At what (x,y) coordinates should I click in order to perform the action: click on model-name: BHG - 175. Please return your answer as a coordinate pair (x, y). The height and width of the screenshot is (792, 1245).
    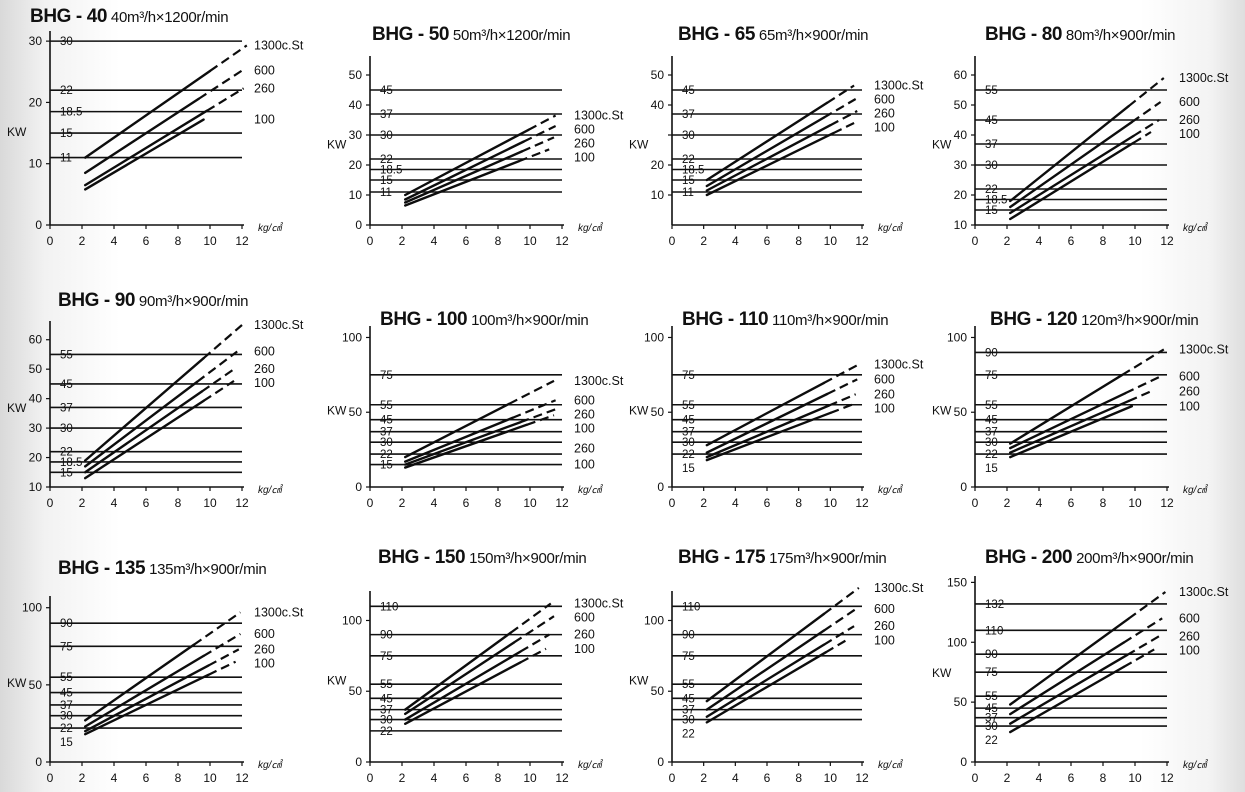
    Looking at the image, I should click on (722, 557).